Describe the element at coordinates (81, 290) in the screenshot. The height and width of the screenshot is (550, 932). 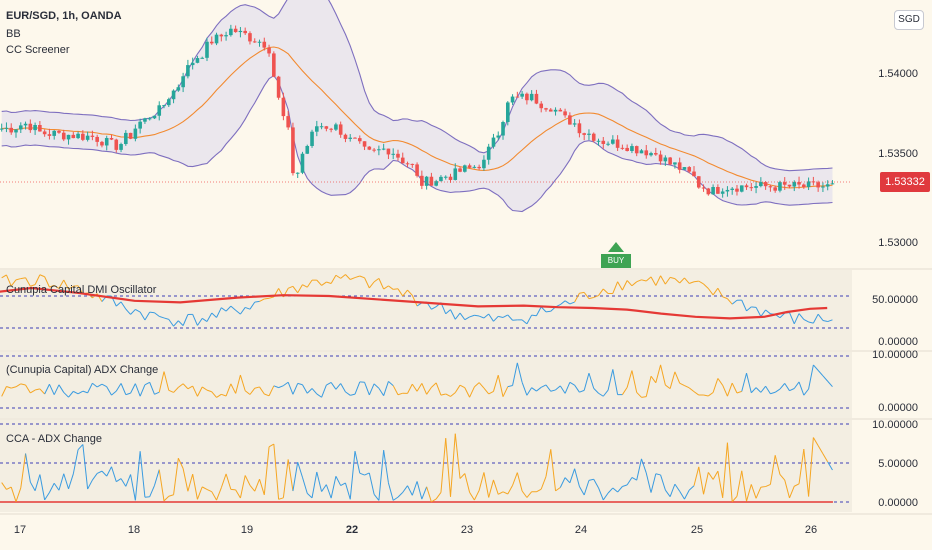
I see `dmi-pane-title: Cunupia Capital DMI Oscillator` at that location.